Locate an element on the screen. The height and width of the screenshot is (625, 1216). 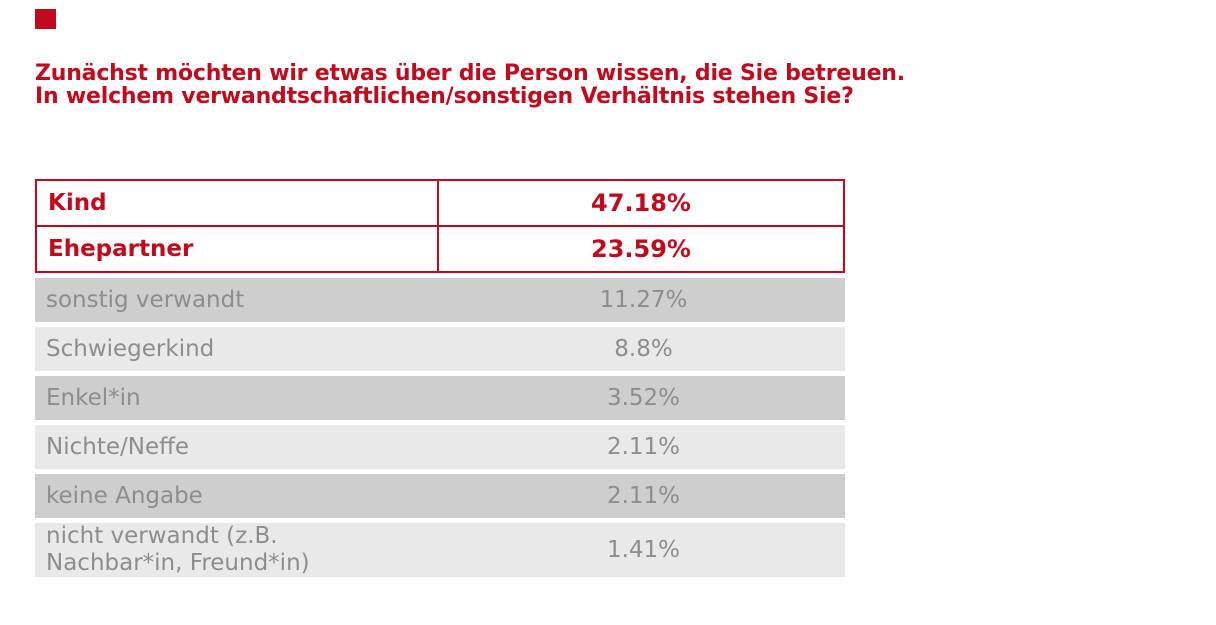
answer-percentage: 8.8% is located at coordinates (643, 349).